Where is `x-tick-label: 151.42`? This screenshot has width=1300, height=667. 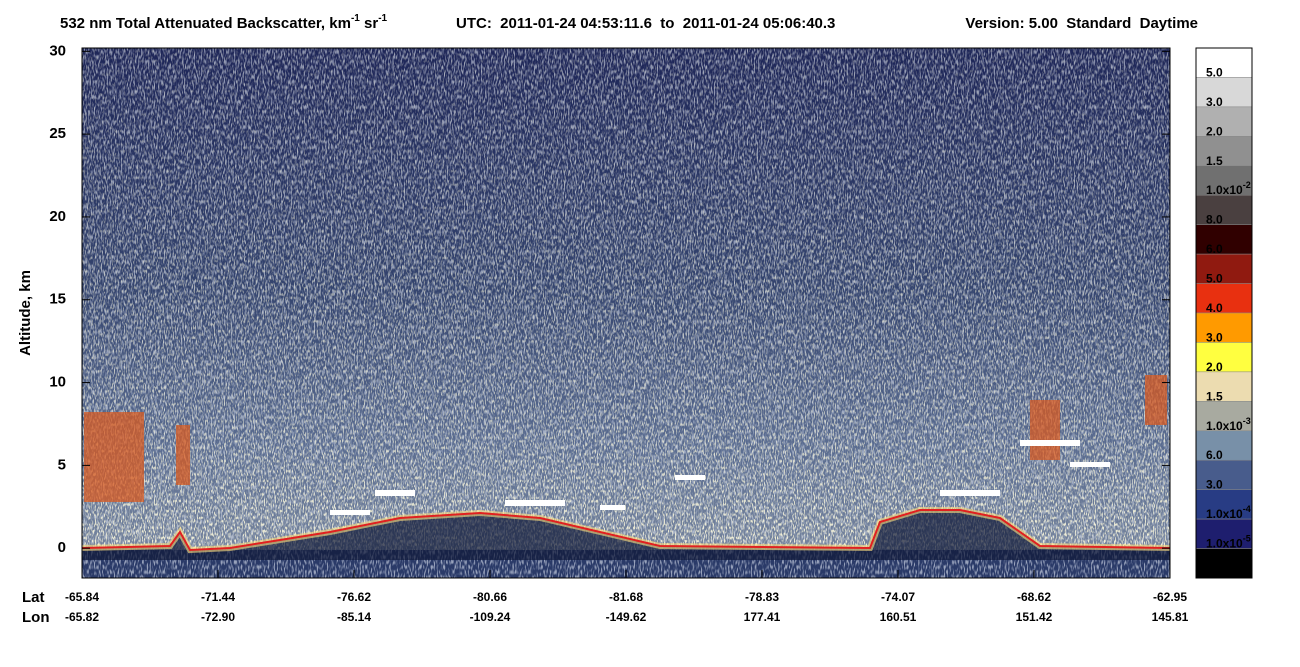 x-tick-label: 151.42 is located at coordinates (1034, 617).